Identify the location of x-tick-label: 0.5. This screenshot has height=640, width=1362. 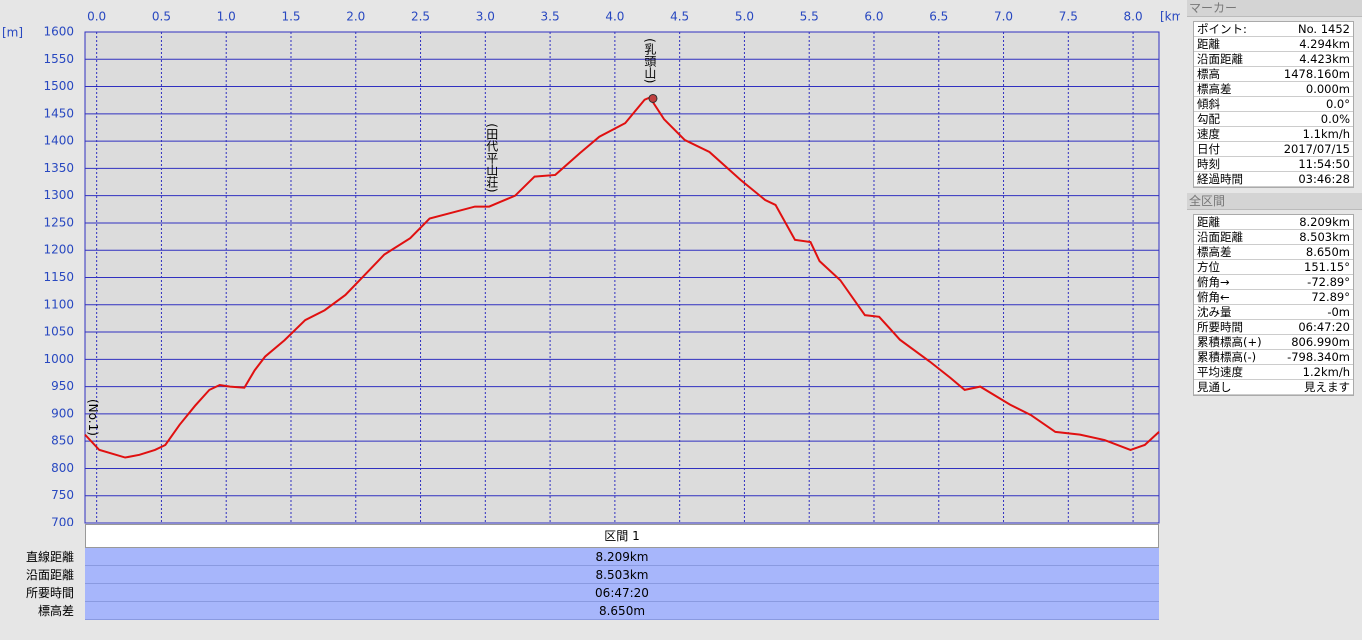
(161, 17).